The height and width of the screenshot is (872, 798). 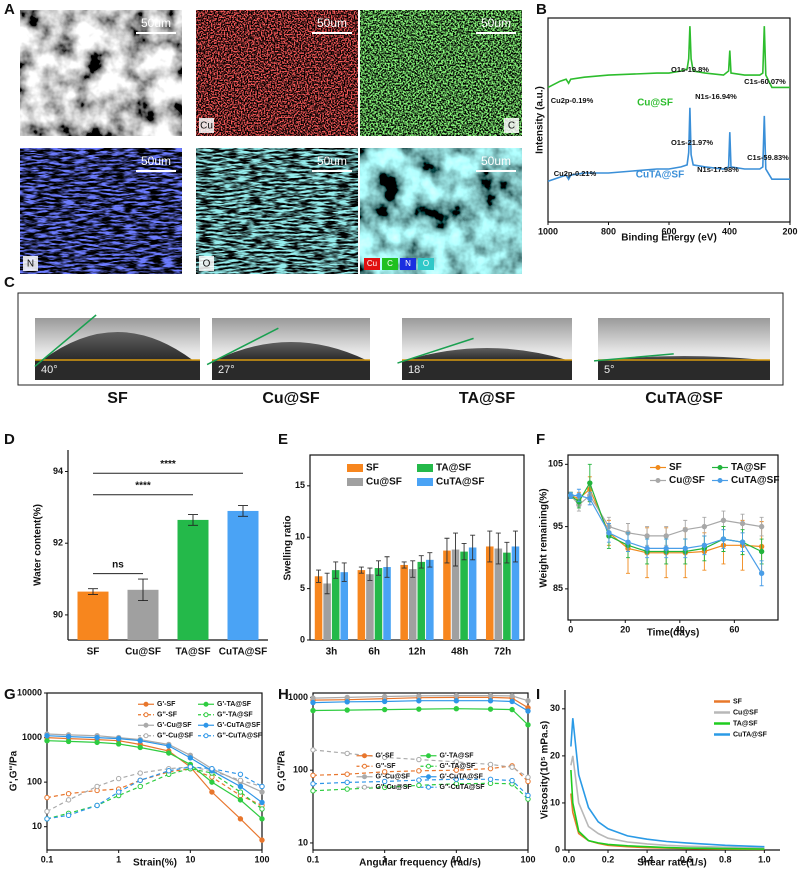 I want to click on legend-label: G''-SF, so click(x=386, y=766).